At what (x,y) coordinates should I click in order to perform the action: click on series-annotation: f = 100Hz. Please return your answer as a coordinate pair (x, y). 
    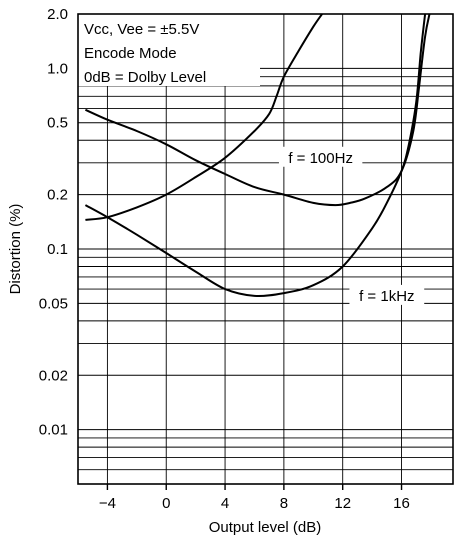
    Looking at the image, I should click on (320, 158).